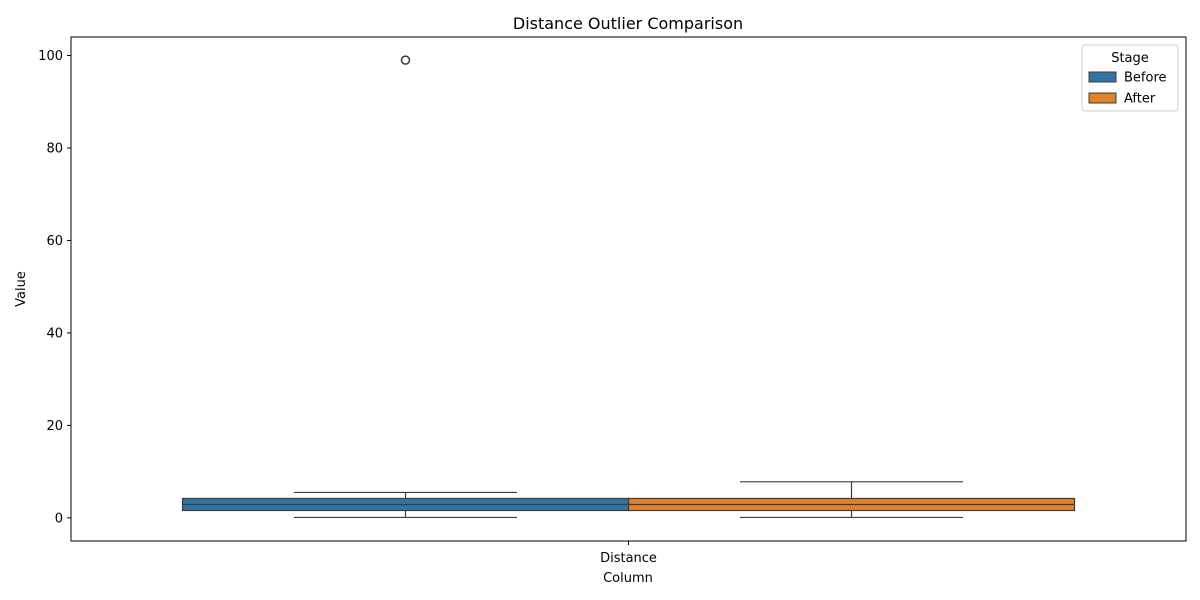 The height and width of the screenshot is (600, 1200). Describe the element at coordinates (1102, 98) in the screenshot. I see `legend-swatch-after` at that location.